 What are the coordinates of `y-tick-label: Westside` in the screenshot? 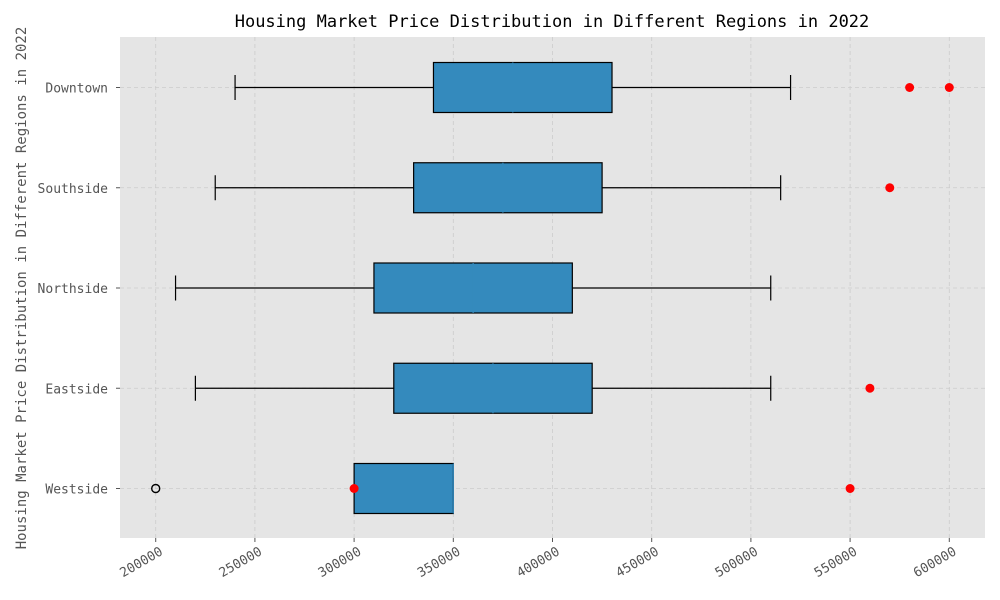 It's located at (76, 490).